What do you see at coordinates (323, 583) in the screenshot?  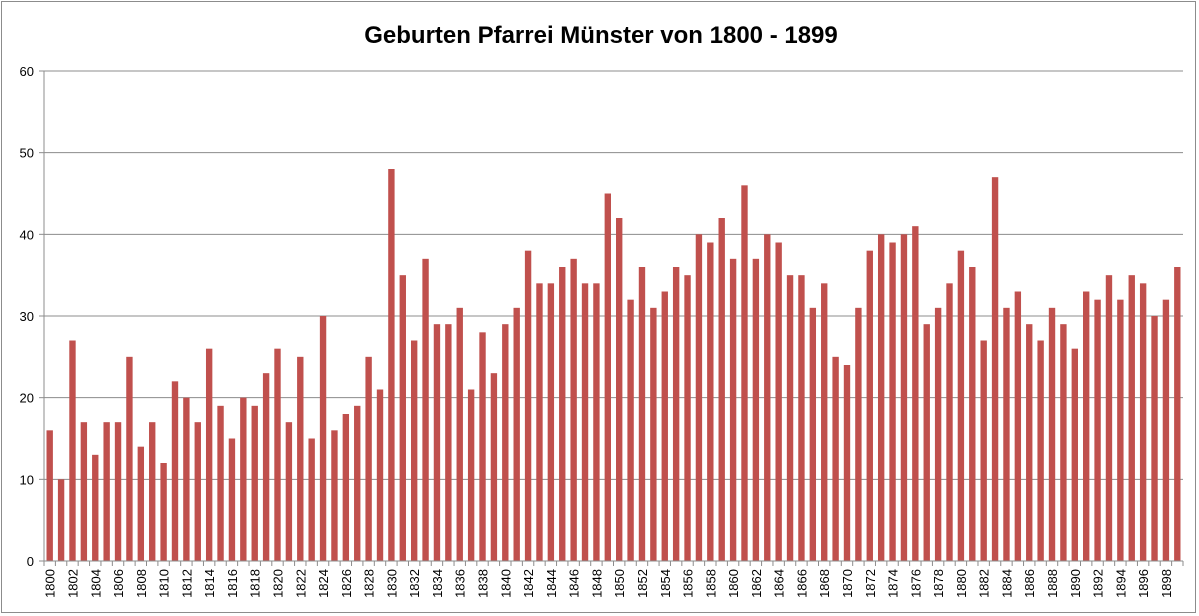 I see `x-tick-label: 1824` at bounding box center [323, 583].